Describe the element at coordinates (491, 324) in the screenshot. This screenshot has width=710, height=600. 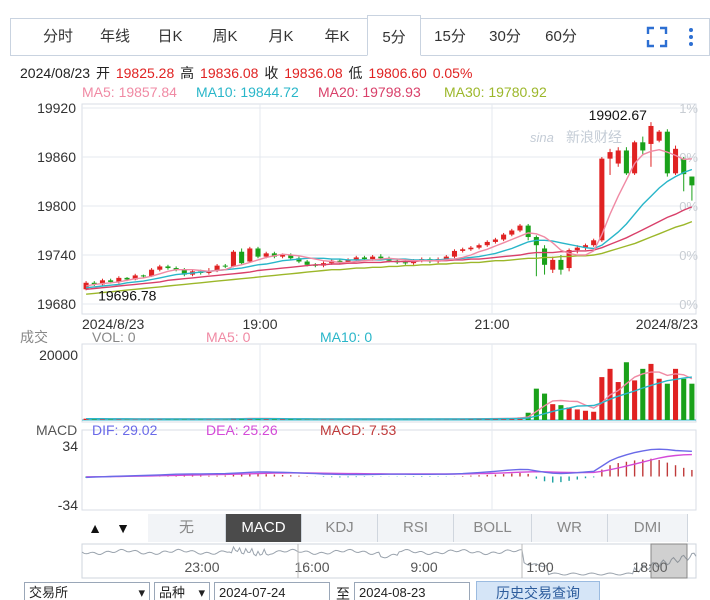
I see `x-tick-label: 21:00` at that location.